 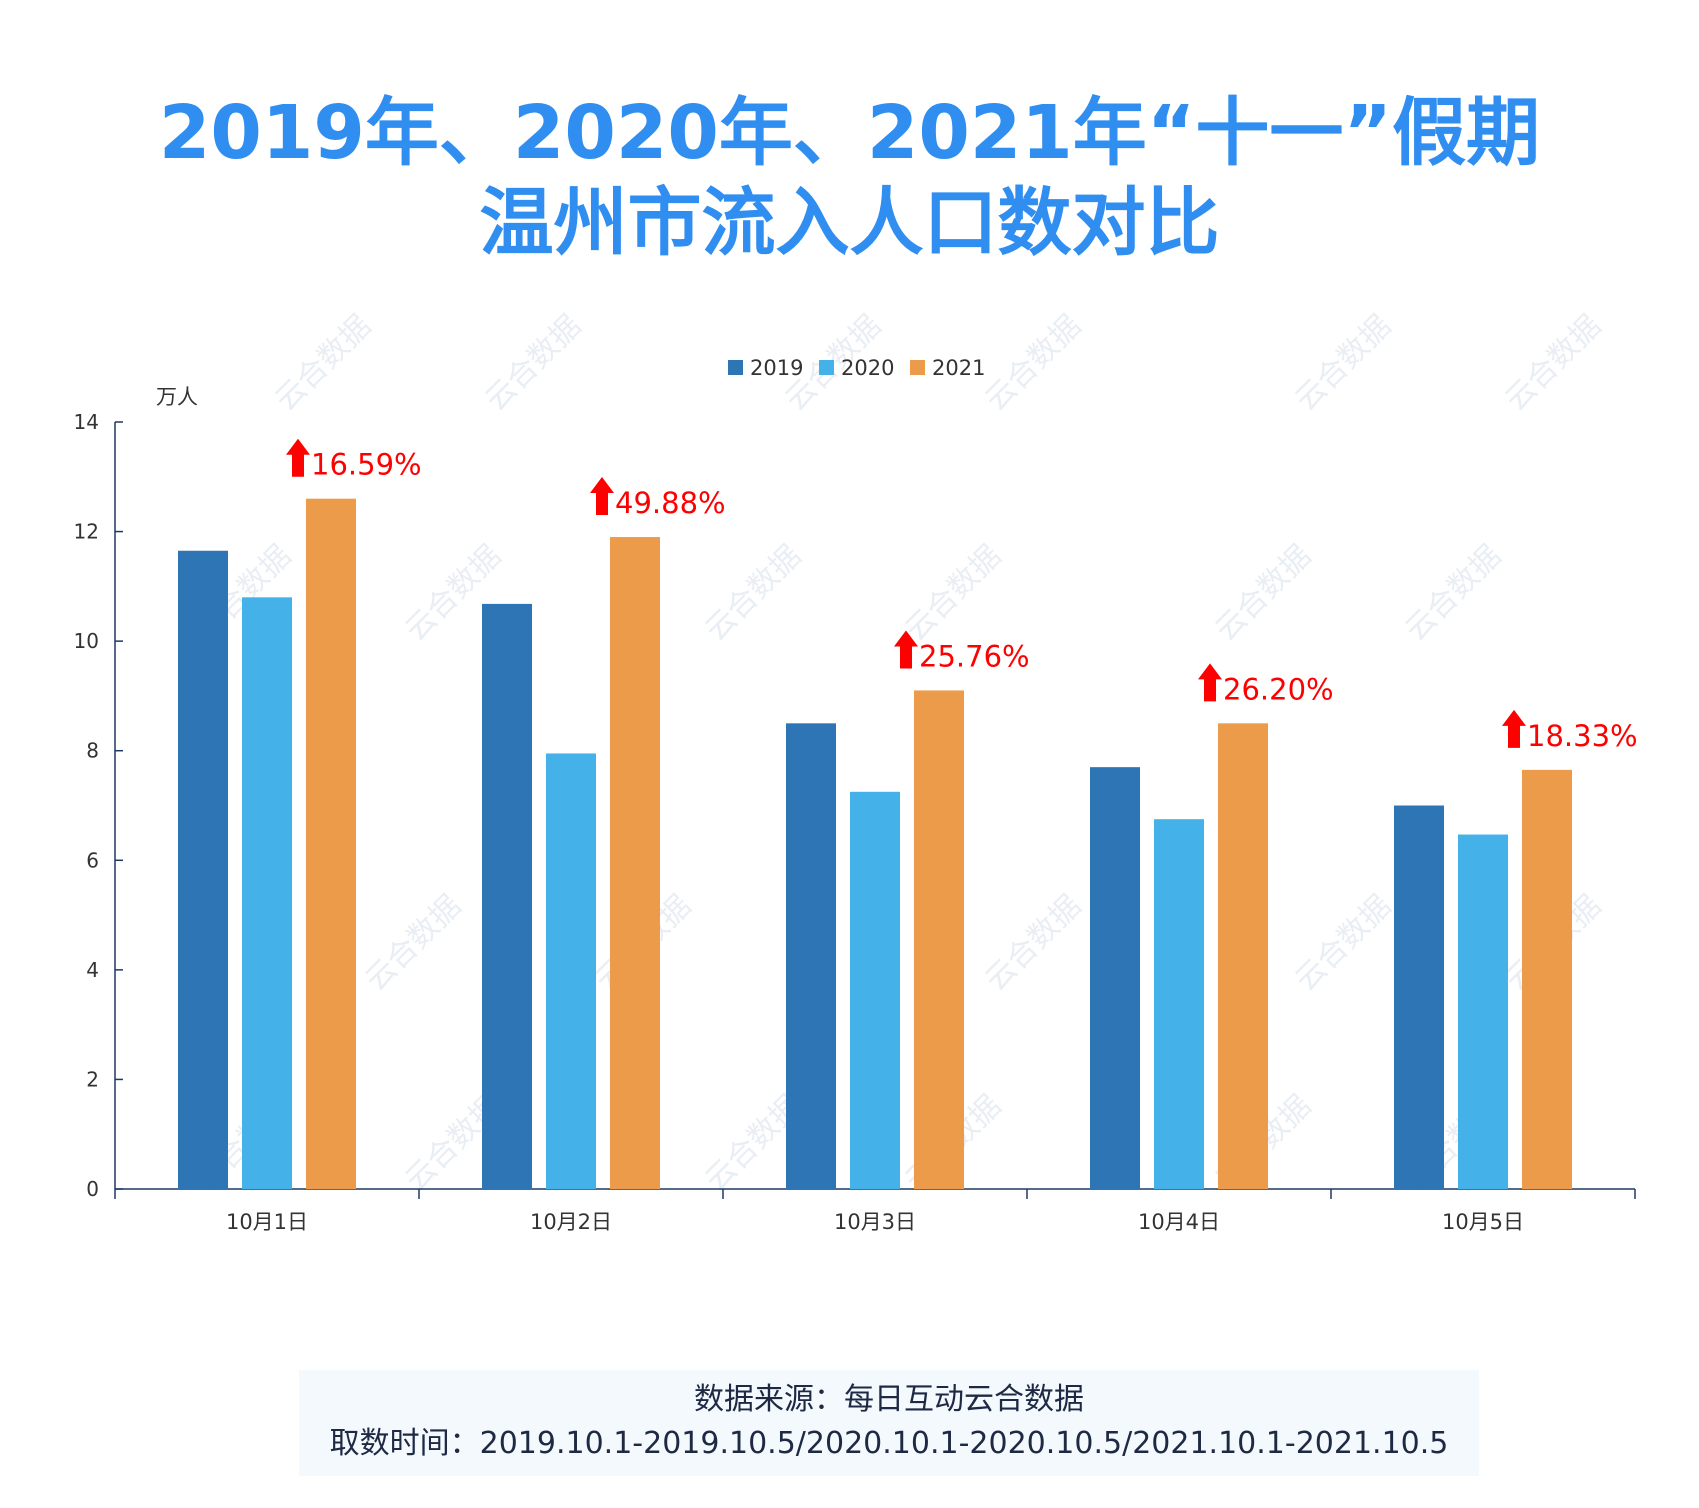 What do you see at coordinates (849, 178) in the screenshot?
I see `chart-title: 2019年、2020年、2021年“十一”假期 温州市流入人口数对比` at bounding box center [849, 178].